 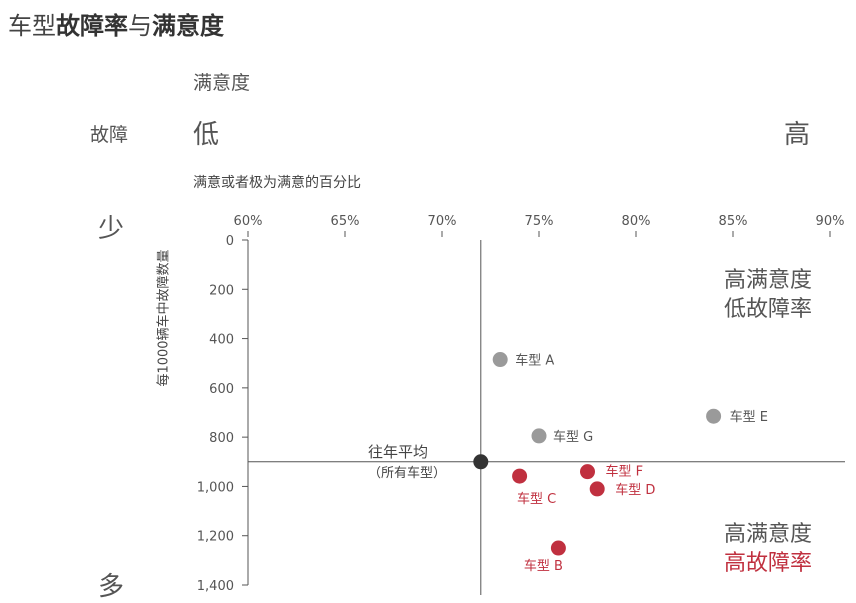 I want to click on y-tick-label-0: 0, so click(x=230, y=241).